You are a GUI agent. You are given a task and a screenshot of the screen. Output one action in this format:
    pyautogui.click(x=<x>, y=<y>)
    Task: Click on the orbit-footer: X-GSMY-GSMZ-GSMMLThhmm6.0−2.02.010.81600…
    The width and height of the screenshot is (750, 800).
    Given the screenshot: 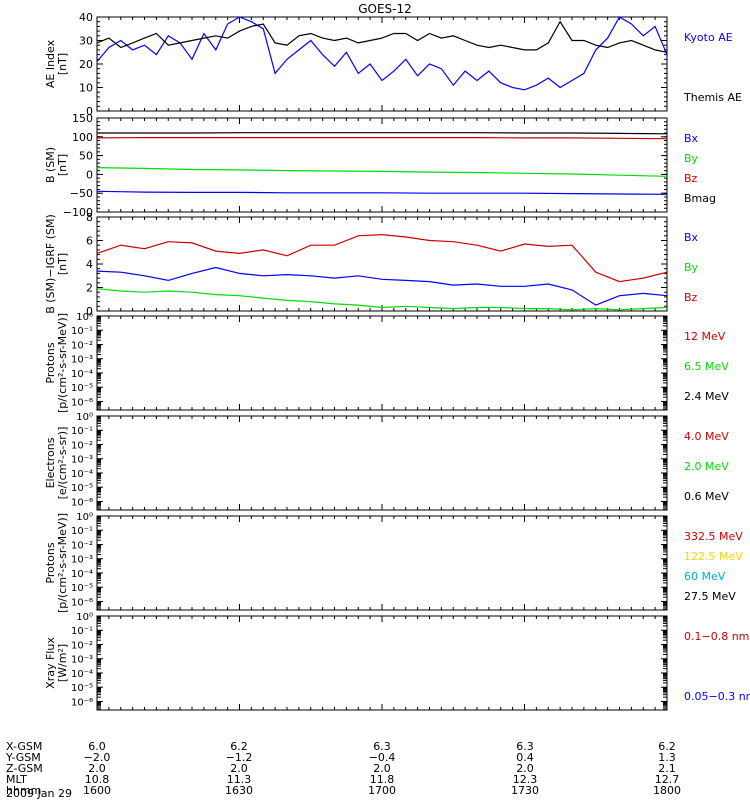 What is the action you would take?
    pyautogui.click(x=343, y=770)
    